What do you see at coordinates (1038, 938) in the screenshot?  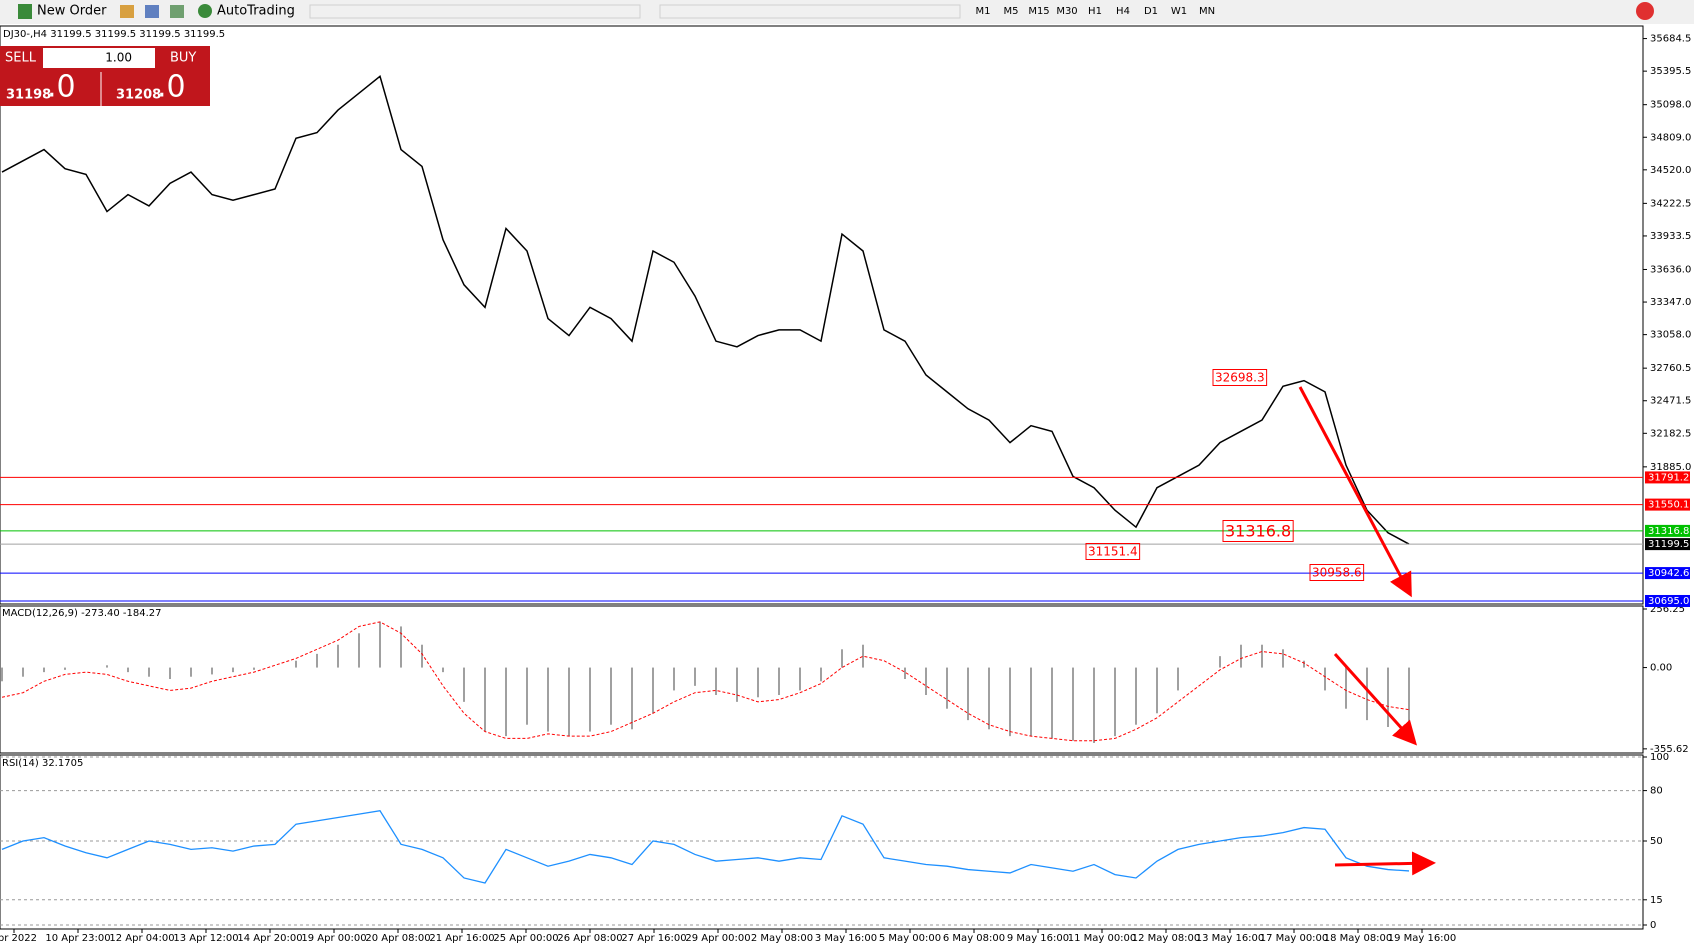 I see `x-tick-label: 9 May 16:00` at bounding box center [1038, 938].